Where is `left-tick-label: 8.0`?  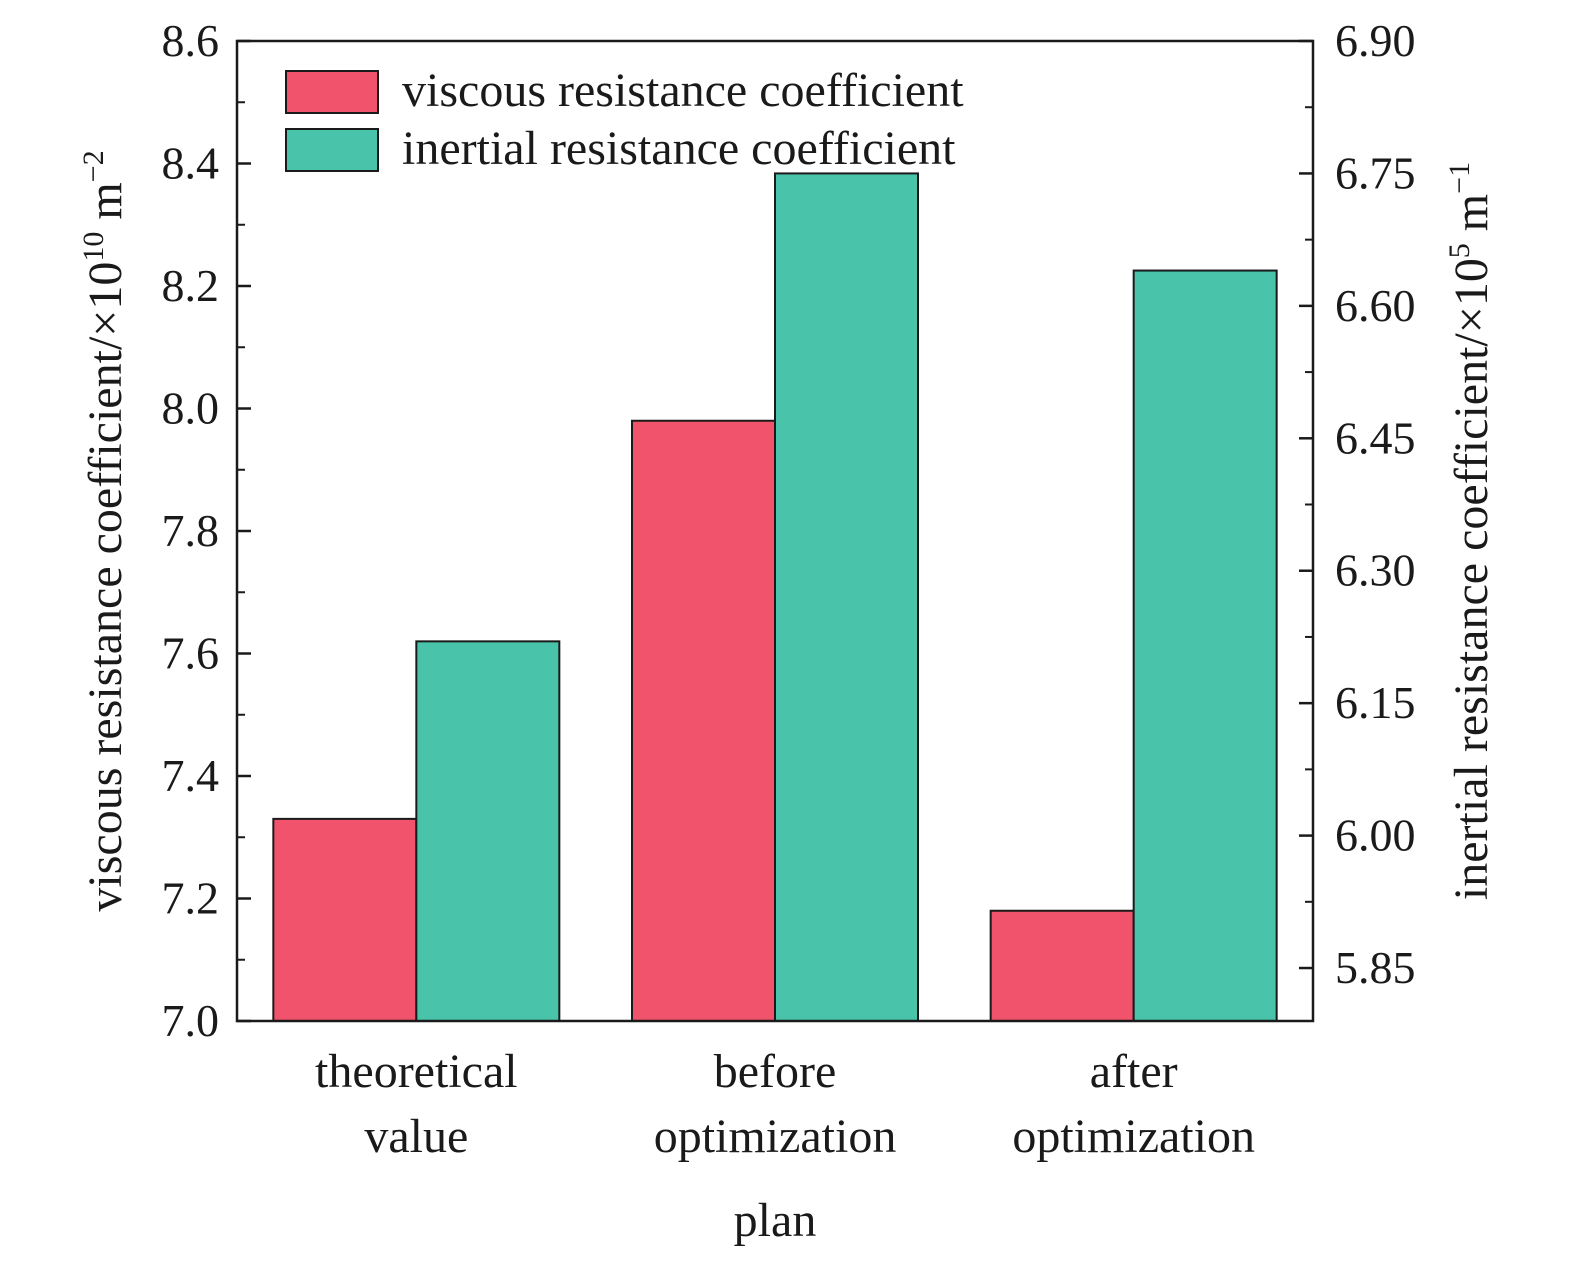 left-tick-label: 8.0 is located at coordinates (191, 408).